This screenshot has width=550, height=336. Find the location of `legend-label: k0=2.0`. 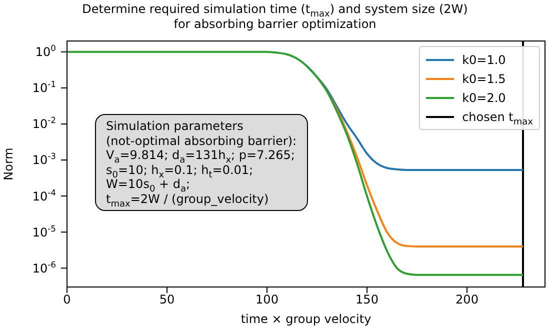

legend-label: k0=2.0 is located at coordinates (484, 97).